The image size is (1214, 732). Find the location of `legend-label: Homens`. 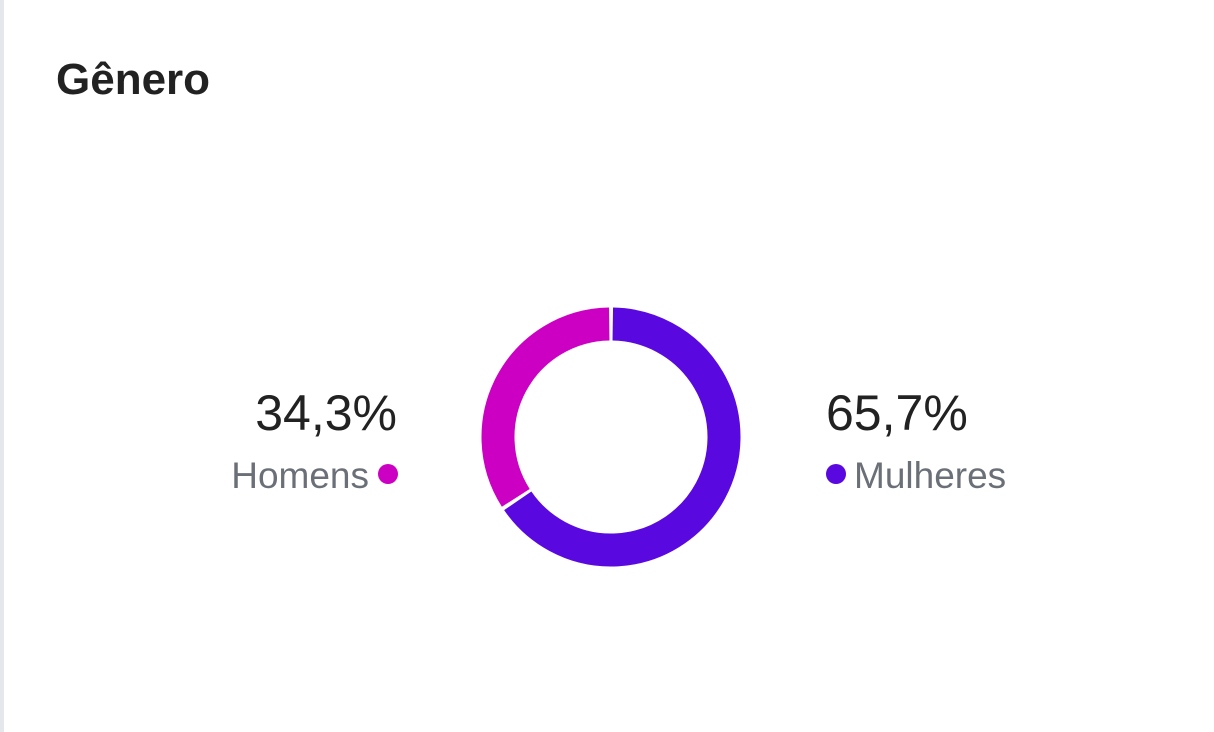

legend-label: Homens is located at coordinates (300, 475).